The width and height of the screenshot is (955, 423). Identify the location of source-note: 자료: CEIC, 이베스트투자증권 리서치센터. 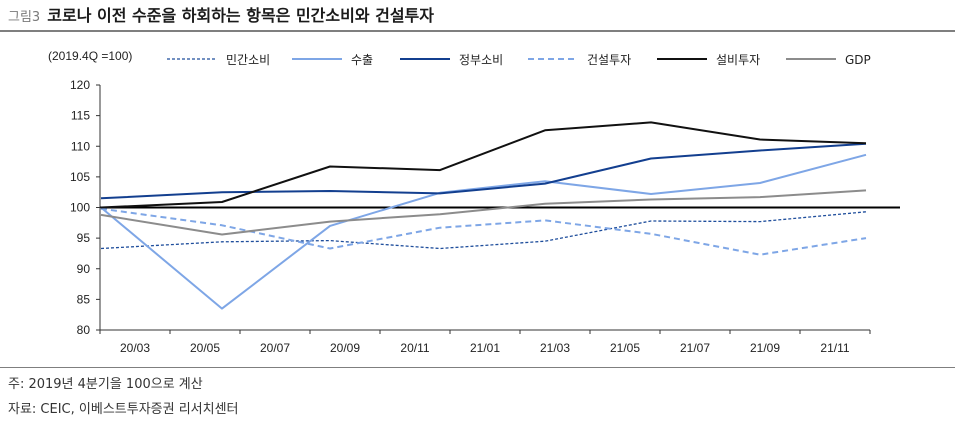
(123, 409).